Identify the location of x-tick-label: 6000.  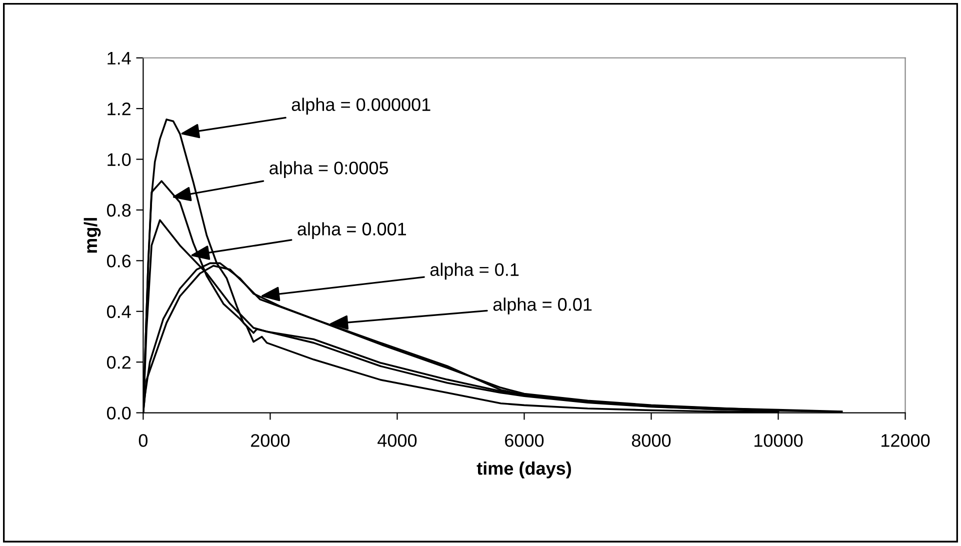
(524, 440).